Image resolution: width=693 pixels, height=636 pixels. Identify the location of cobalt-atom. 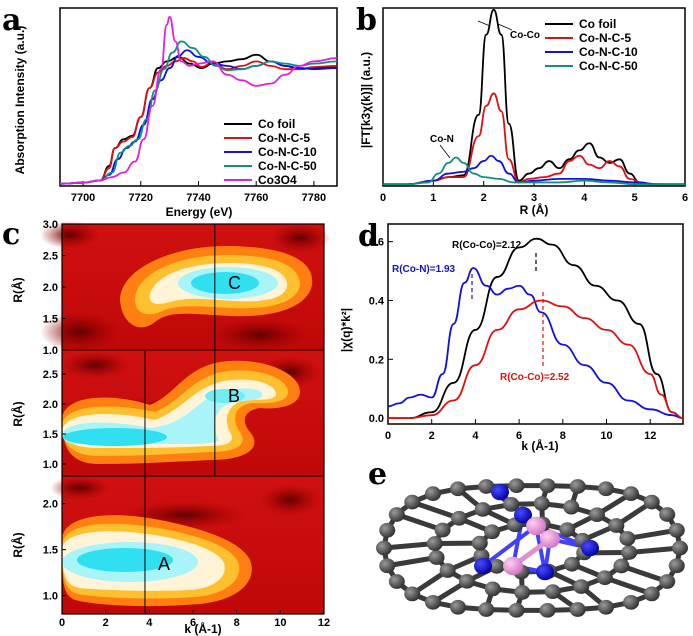
(550, 539).